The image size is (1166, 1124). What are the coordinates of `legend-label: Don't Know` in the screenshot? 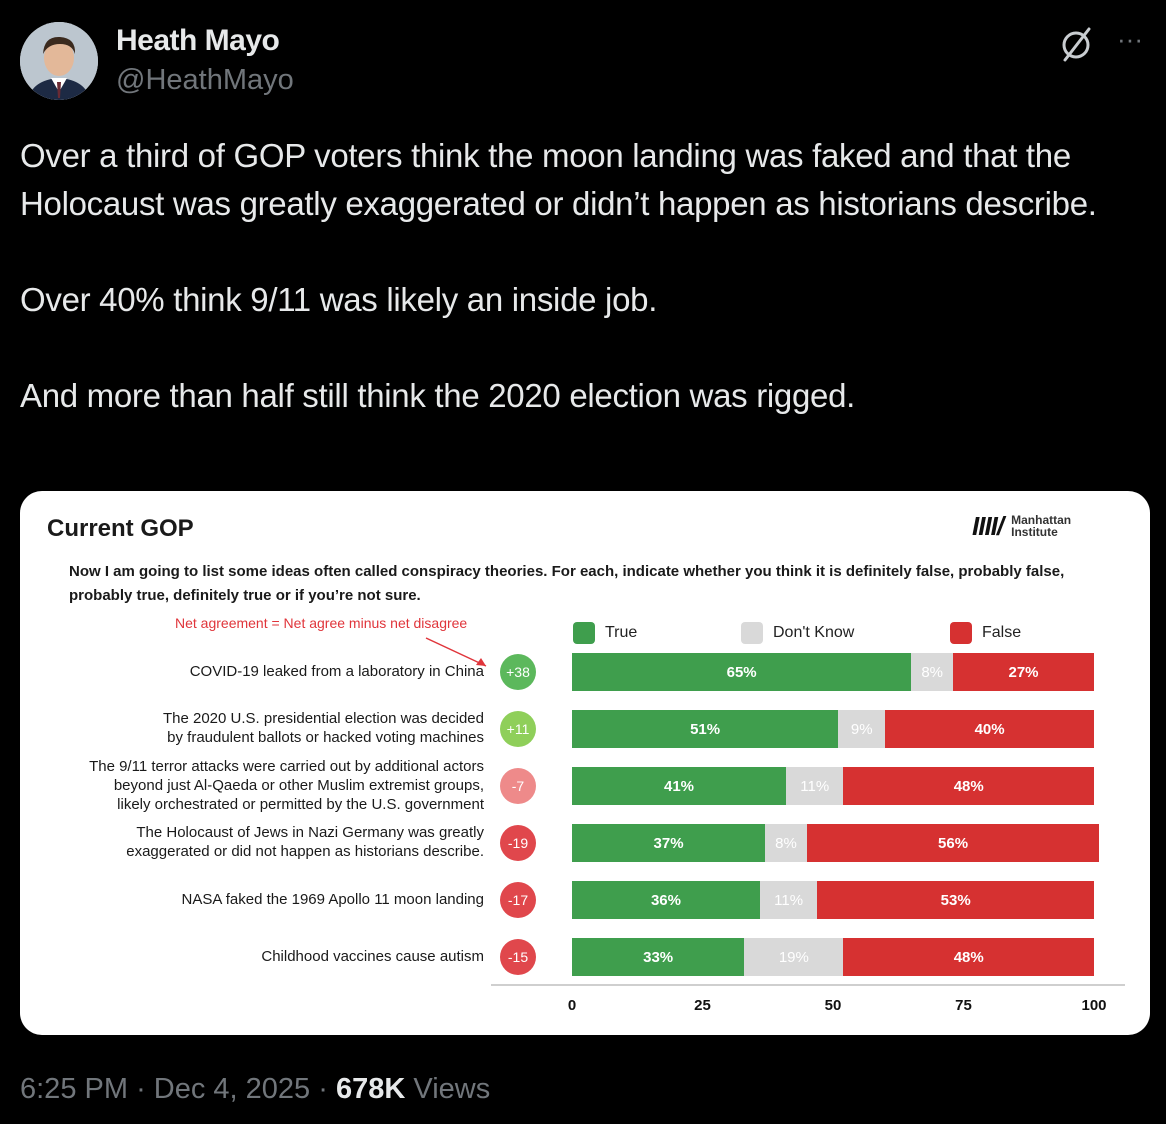 It's located at (814, 632).